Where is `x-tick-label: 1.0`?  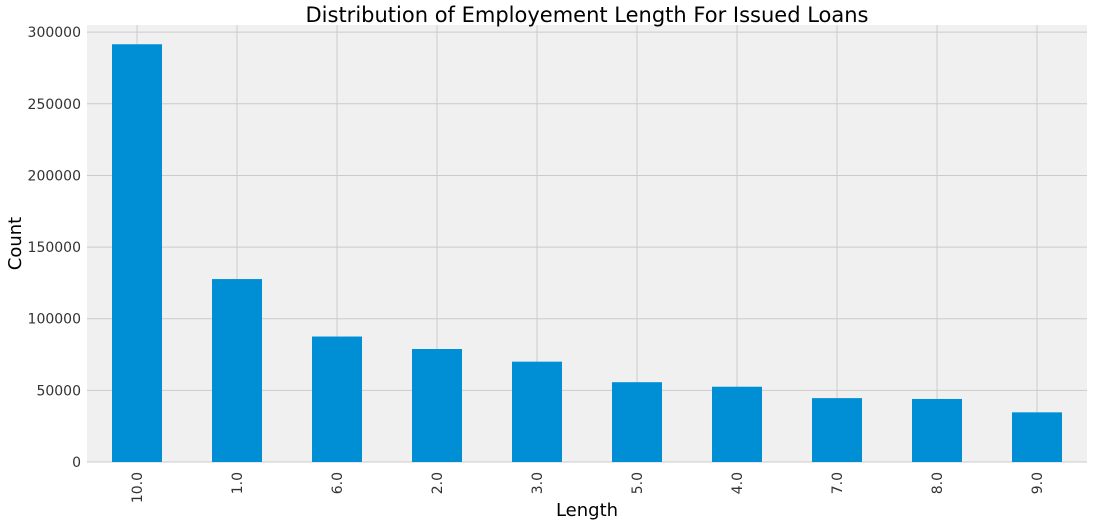 x-tick-label: 1.0 is located at coordinates (238, 483).